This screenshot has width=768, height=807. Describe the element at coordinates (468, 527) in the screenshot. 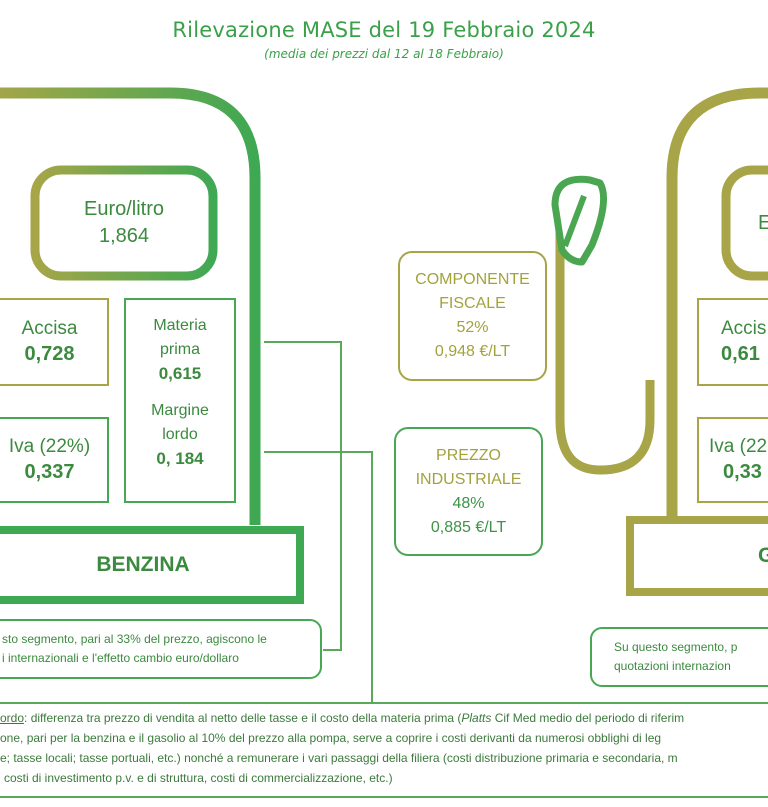

I see `industriale-value: 0,885 €/LT` at that location.